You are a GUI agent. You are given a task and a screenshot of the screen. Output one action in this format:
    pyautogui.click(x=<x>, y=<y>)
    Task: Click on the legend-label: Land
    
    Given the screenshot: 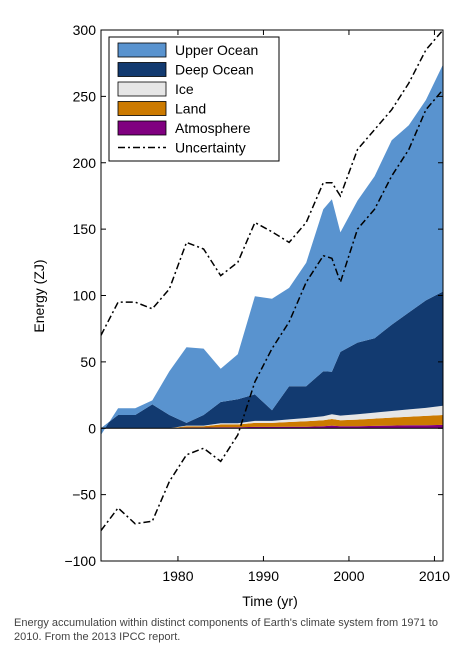 What is the action you would take?
    pyautogui.click(x=190, y=109)
    